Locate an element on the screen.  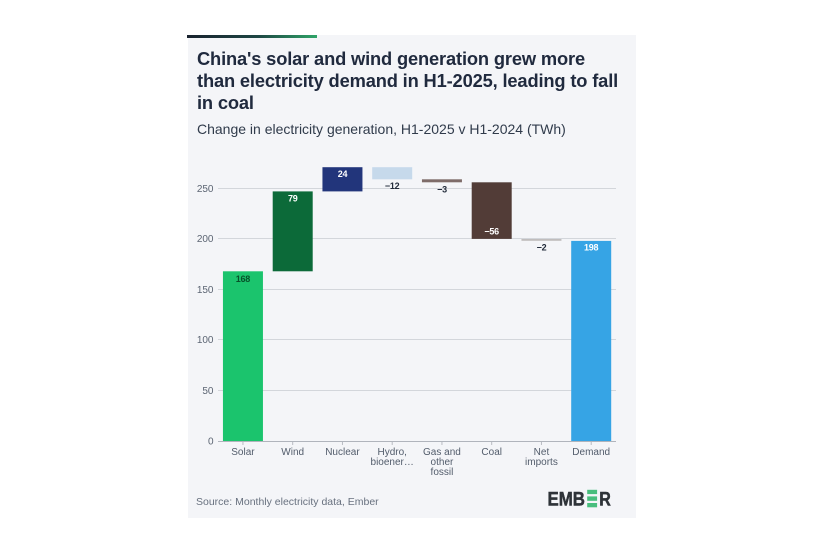
svg-text: 100 is located at coordinates (205, 340).